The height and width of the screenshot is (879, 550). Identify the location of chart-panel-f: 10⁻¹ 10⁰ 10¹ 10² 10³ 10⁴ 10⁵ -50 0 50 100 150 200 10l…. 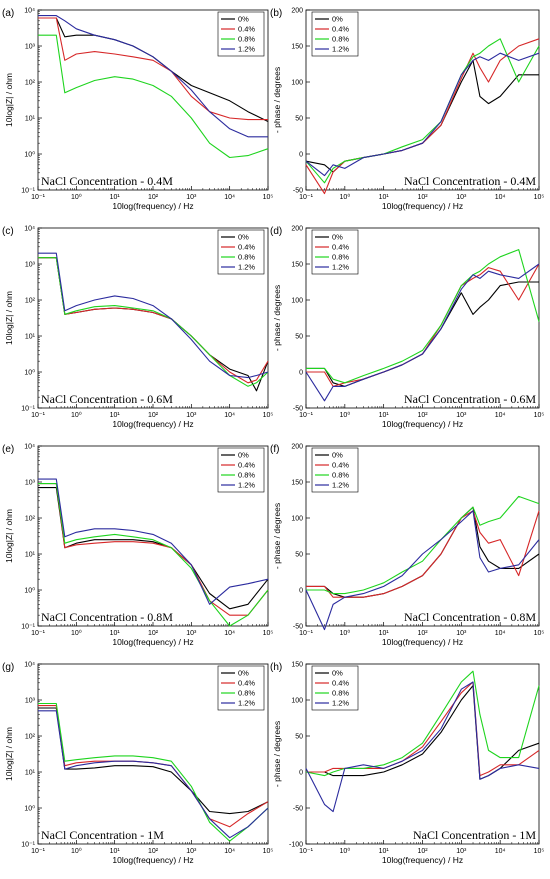
(407, 546).